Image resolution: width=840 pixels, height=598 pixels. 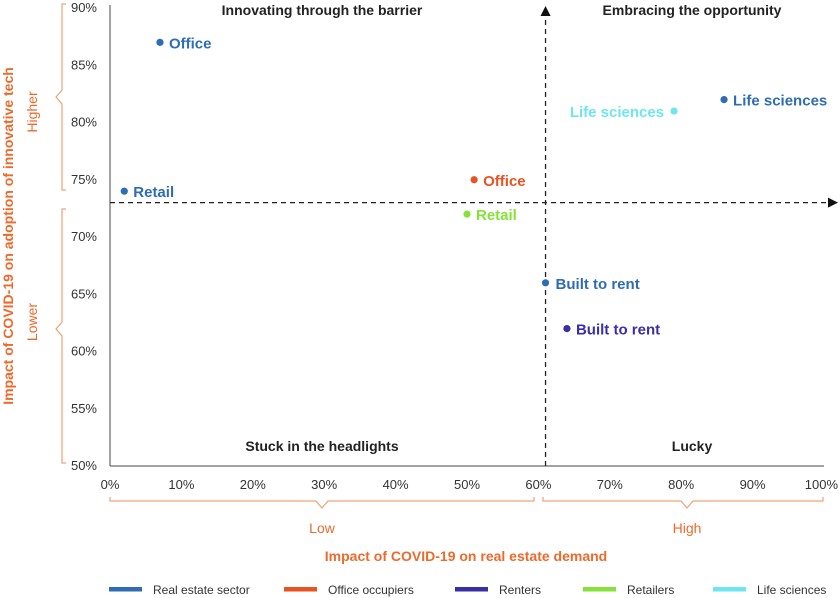 I want to click on y-tick-label: 85%, so click(x=84, y=64).